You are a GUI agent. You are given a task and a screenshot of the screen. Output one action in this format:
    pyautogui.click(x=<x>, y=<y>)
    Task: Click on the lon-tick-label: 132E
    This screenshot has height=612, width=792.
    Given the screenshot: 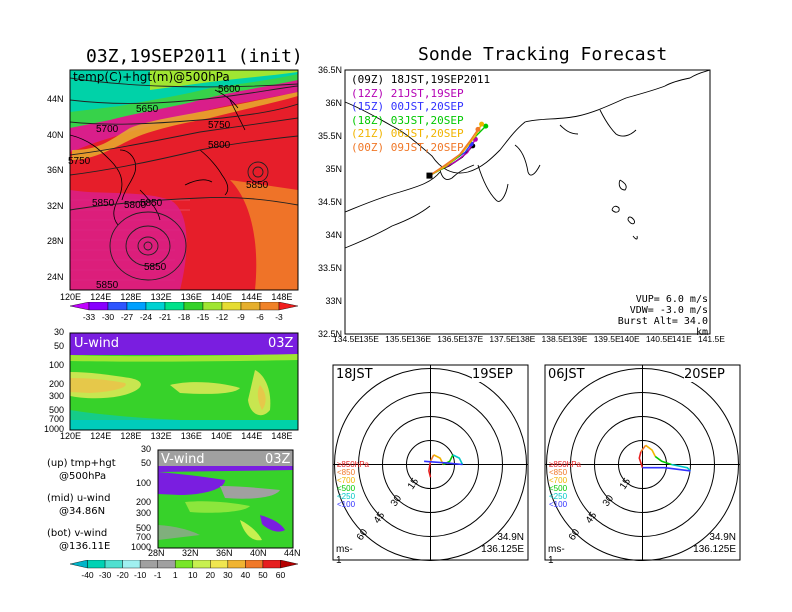 What is the action you would take?
    pyautogui.click(x=161, y=297)
    